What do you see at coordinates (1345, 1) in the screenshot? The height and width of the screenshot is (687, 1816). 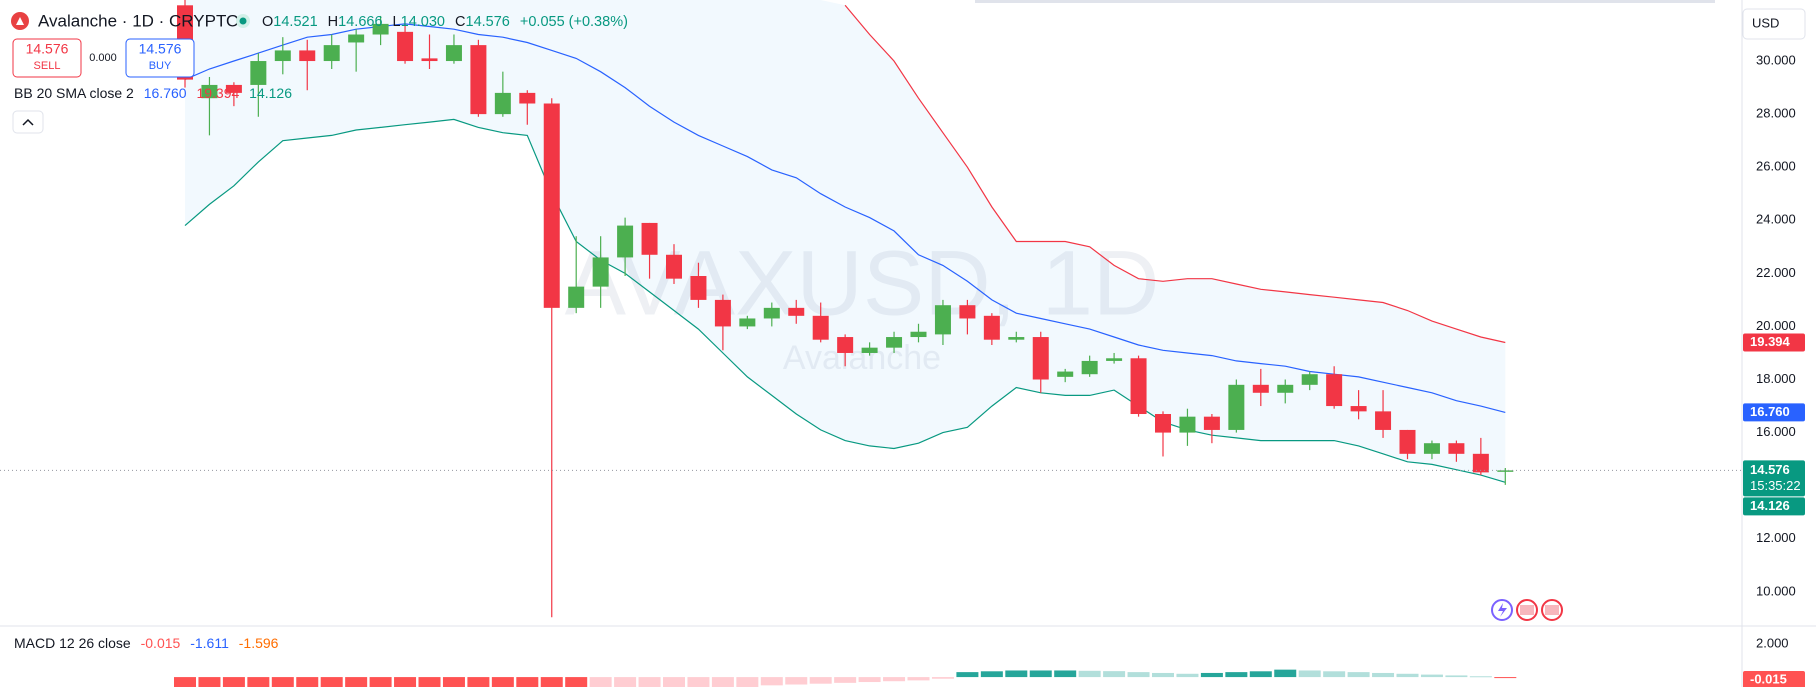 I see `top-scrollbar` at bounding box center [1345, 1].